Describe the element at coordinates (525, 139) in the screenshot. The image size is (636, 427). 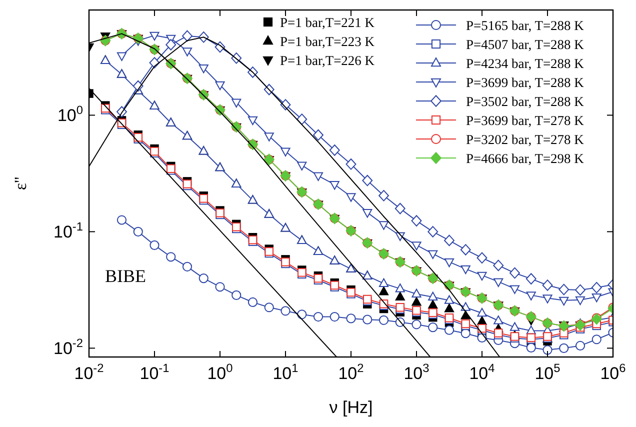
I see `legend-label: P=3202 bar, T=278 K` at that location.